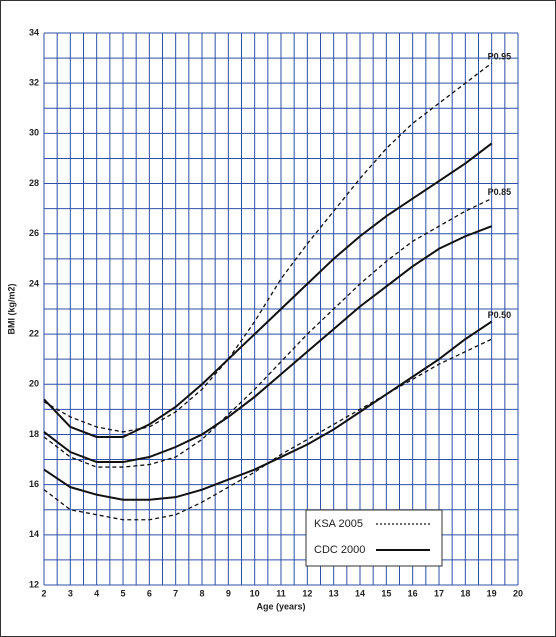 This screenshot has width=556, height=637. Describe the element at coordinates (374, 538) in the screenshot. I see `legend-box` at that location.